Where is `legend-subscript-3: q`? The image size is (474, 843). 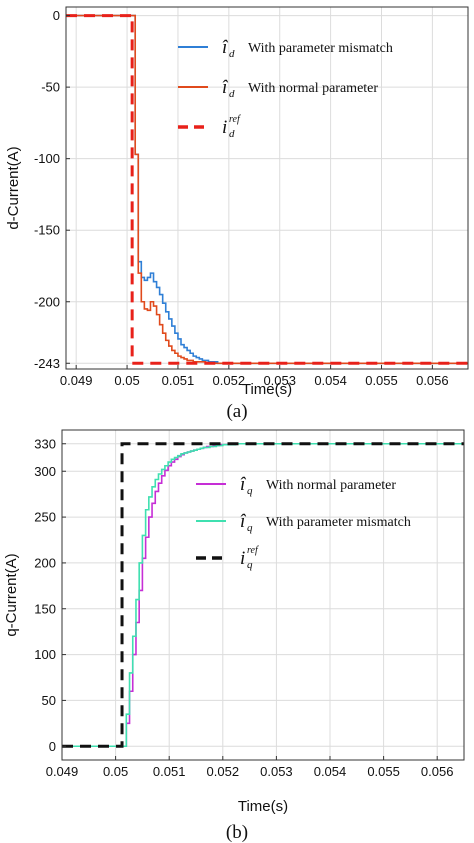 legend-subscript-3: q is located at coordinates (250, 565).